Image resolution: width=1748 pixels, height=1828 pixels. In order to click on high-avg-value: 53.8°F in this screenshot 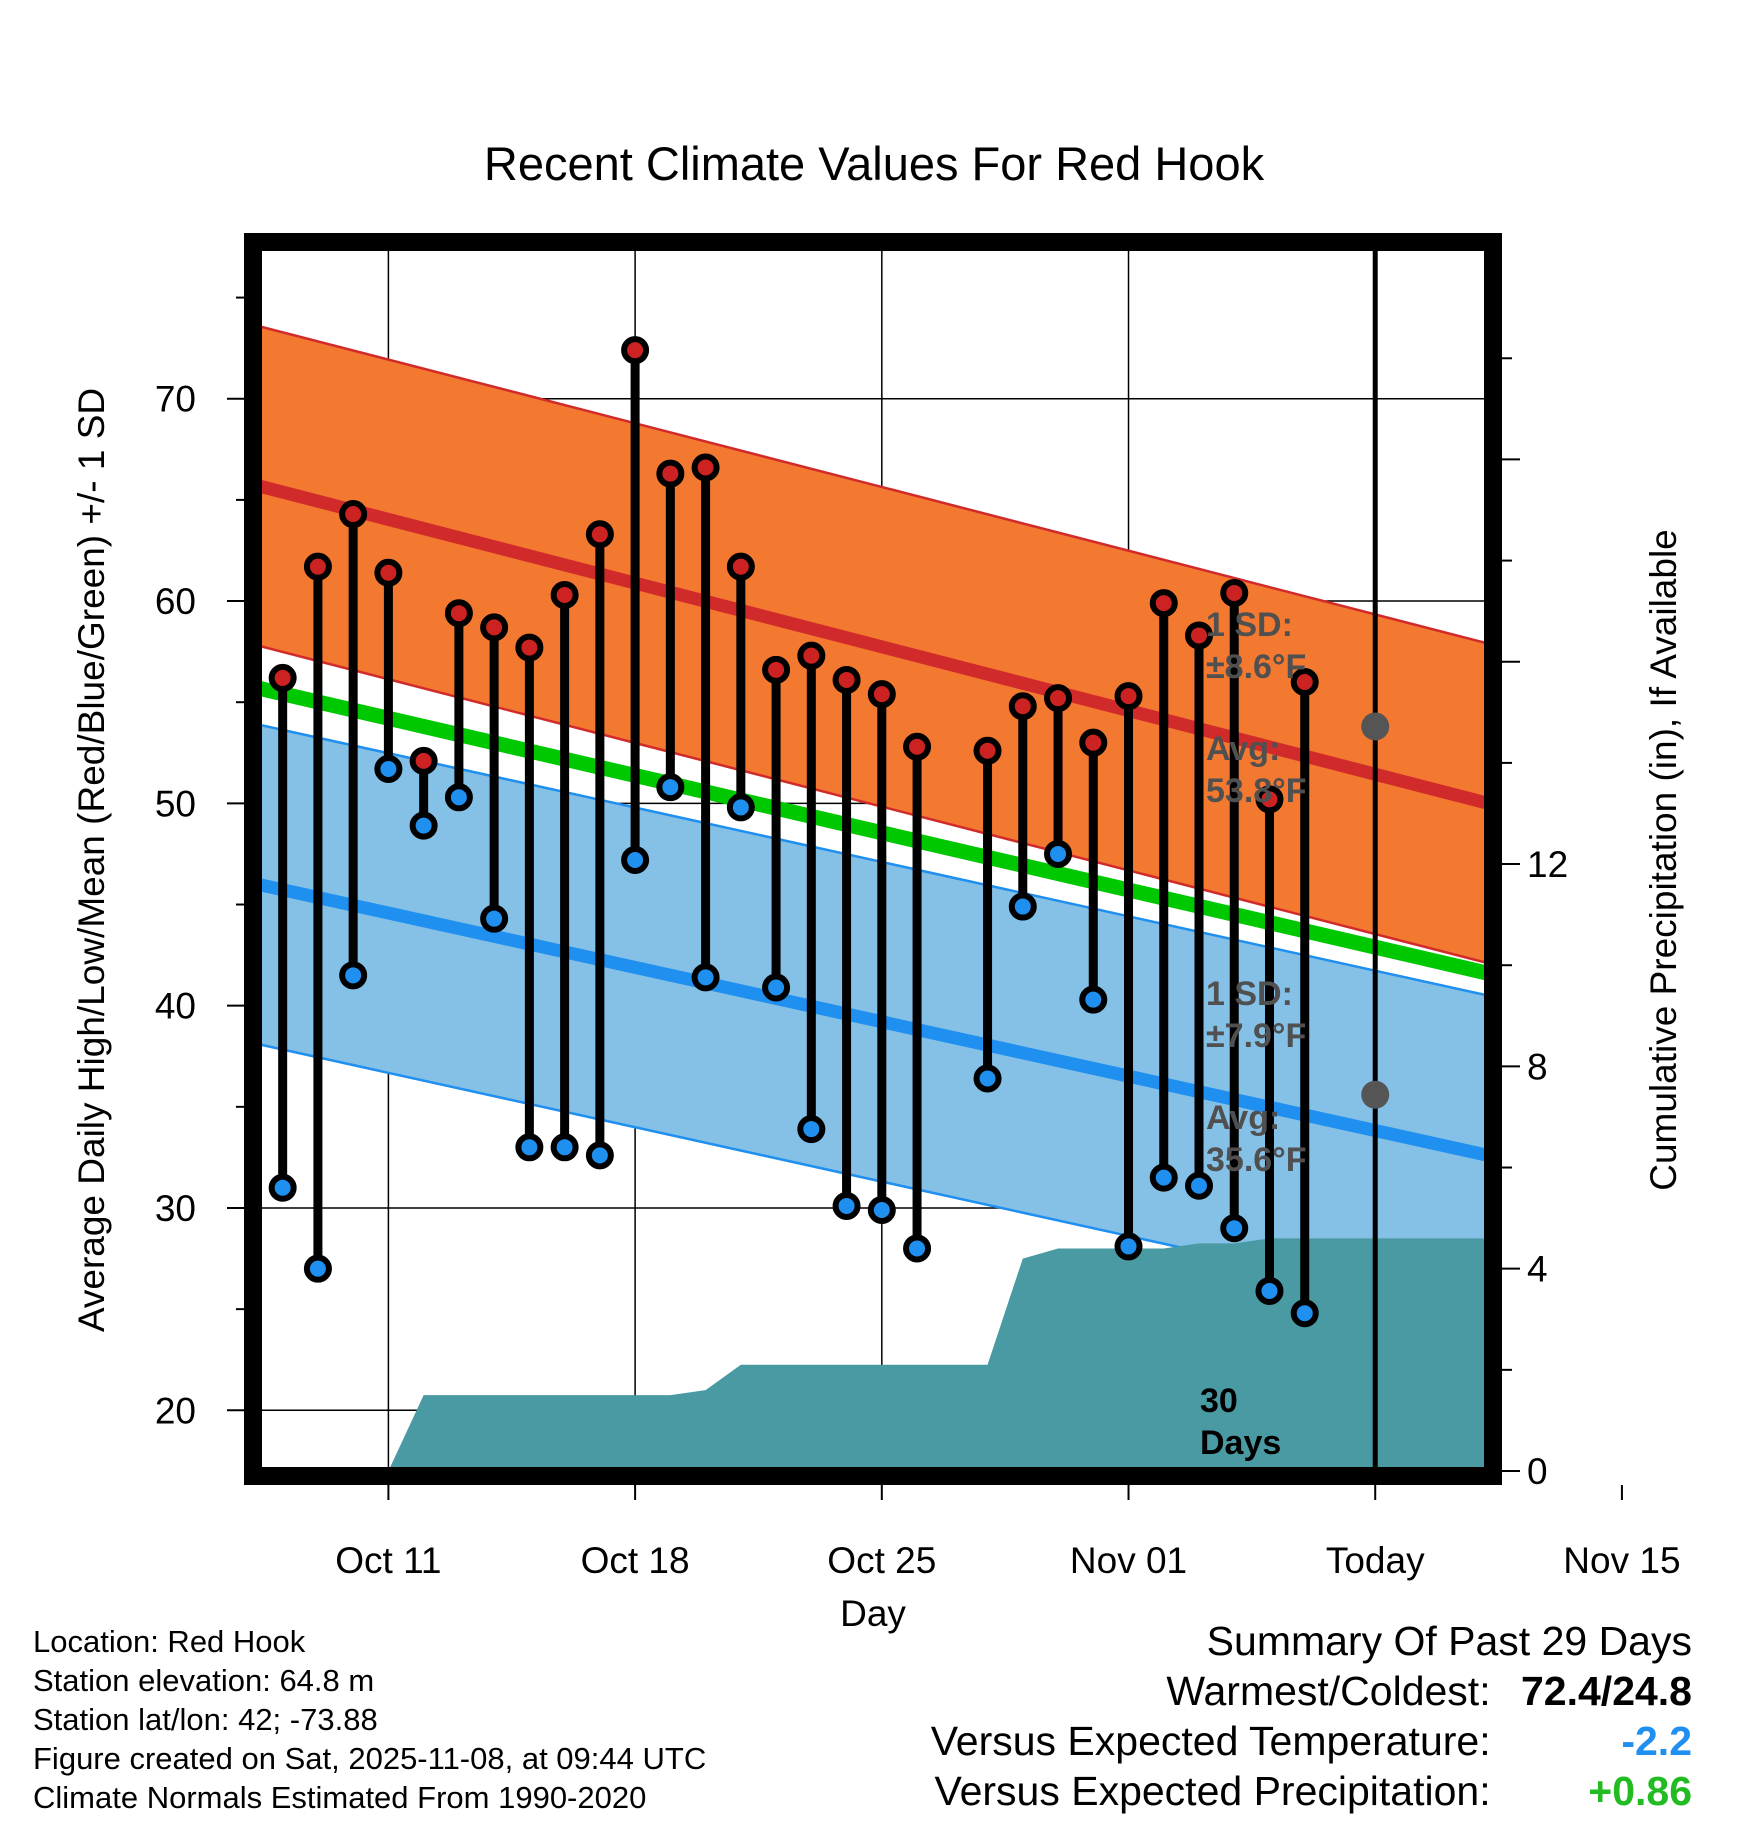, I will do `click(1256, 791)`.